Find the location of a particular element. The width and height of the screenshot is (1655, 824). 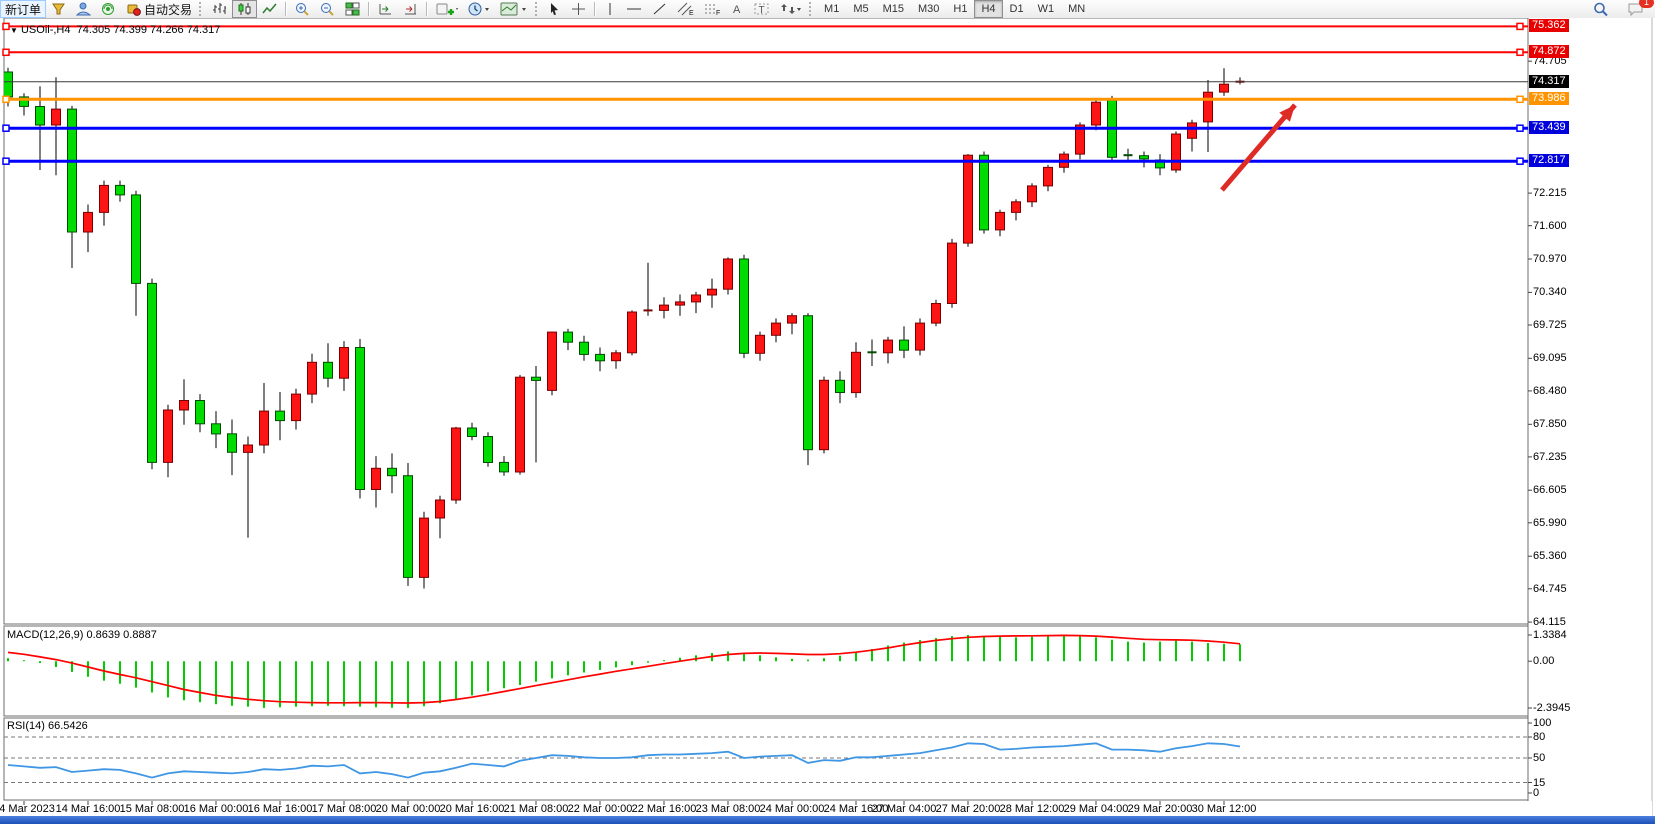

timeframe-button-h1: H1 is located at coordinates (960, 9).